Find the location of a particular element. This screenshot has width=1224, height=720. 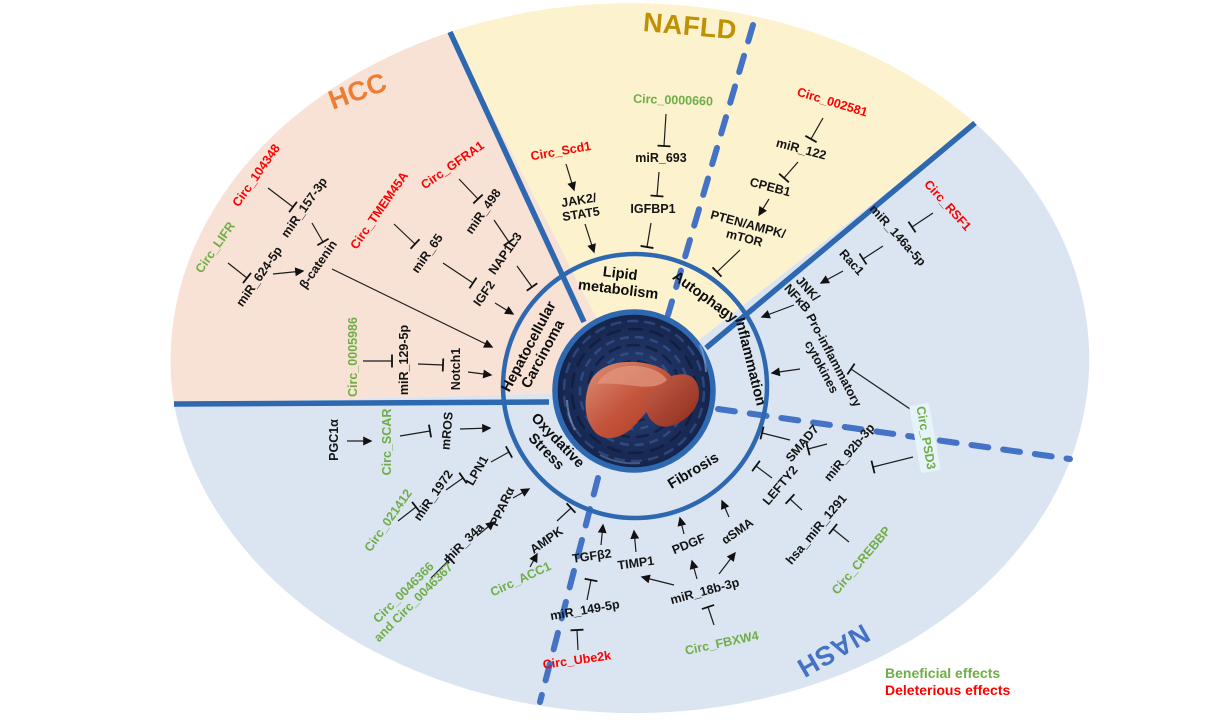

link-ampk-oxydative-ring is located at coordinates (566, 512).